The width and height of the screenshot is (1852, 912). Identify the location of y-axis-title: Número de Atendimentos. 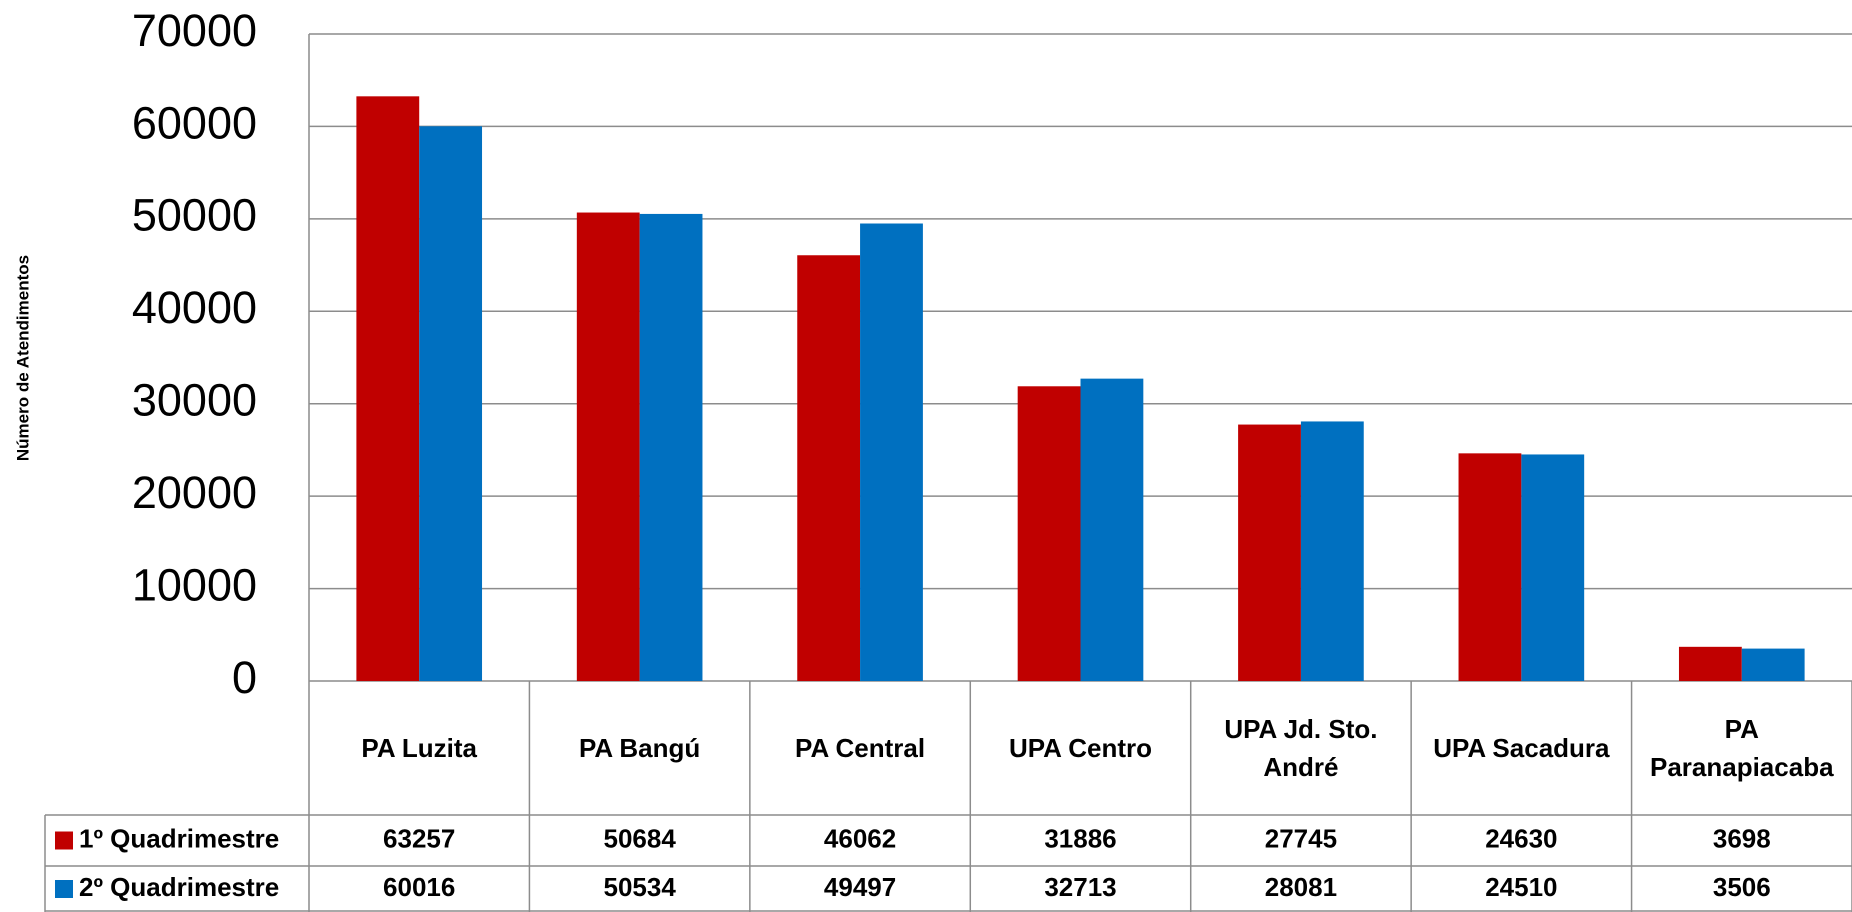
(22, 358).